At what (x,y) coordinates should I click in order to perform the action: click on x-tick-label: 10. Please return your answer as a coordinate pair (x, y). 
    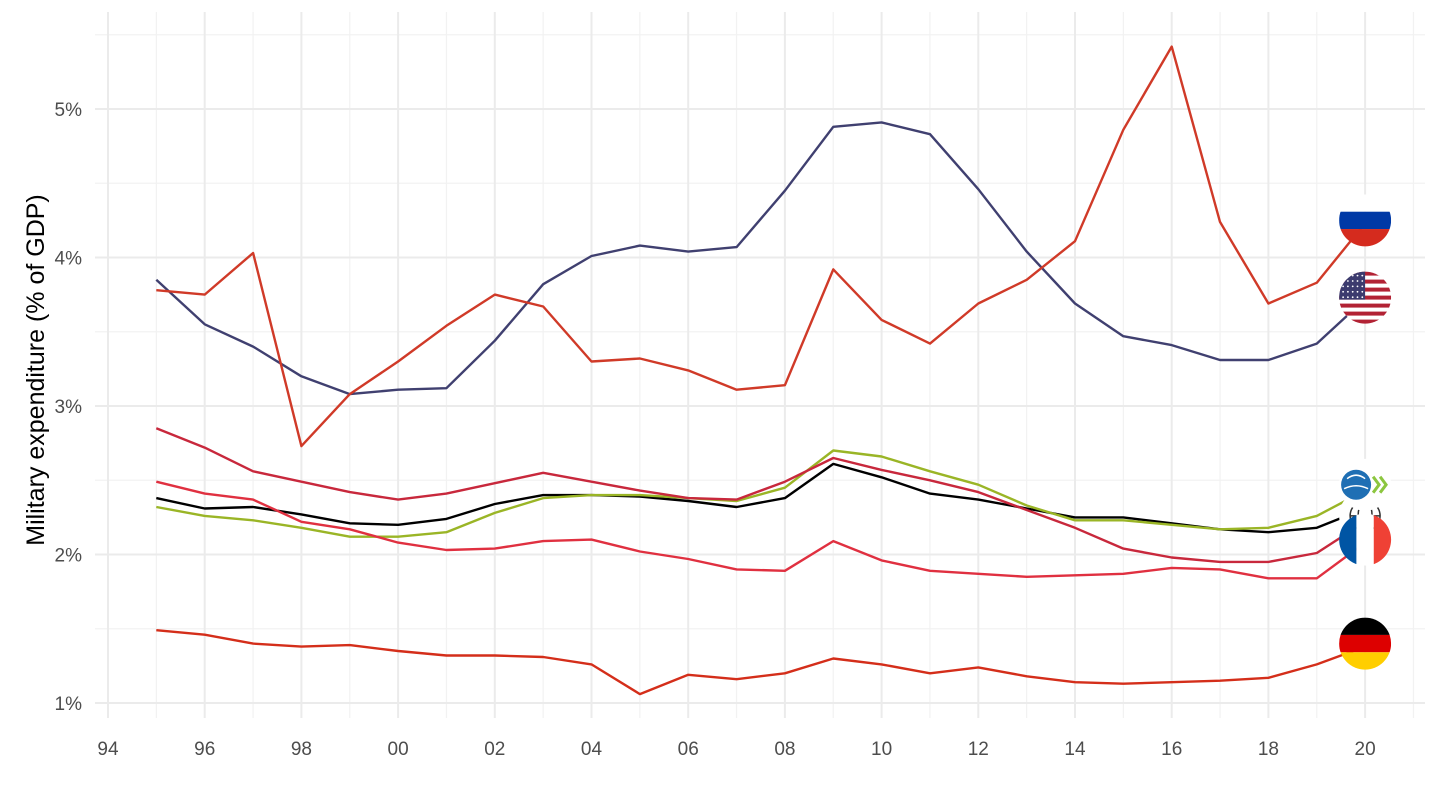
    Looking at the image, I should click on (881, 749).